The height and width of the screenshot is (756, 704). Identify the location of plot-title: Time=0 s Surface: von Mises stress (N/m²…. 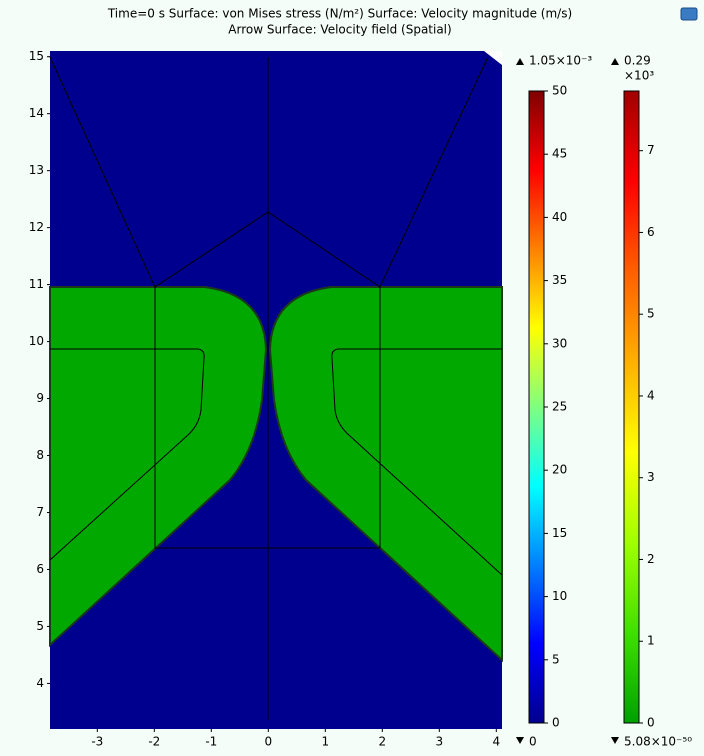
(339, 14).